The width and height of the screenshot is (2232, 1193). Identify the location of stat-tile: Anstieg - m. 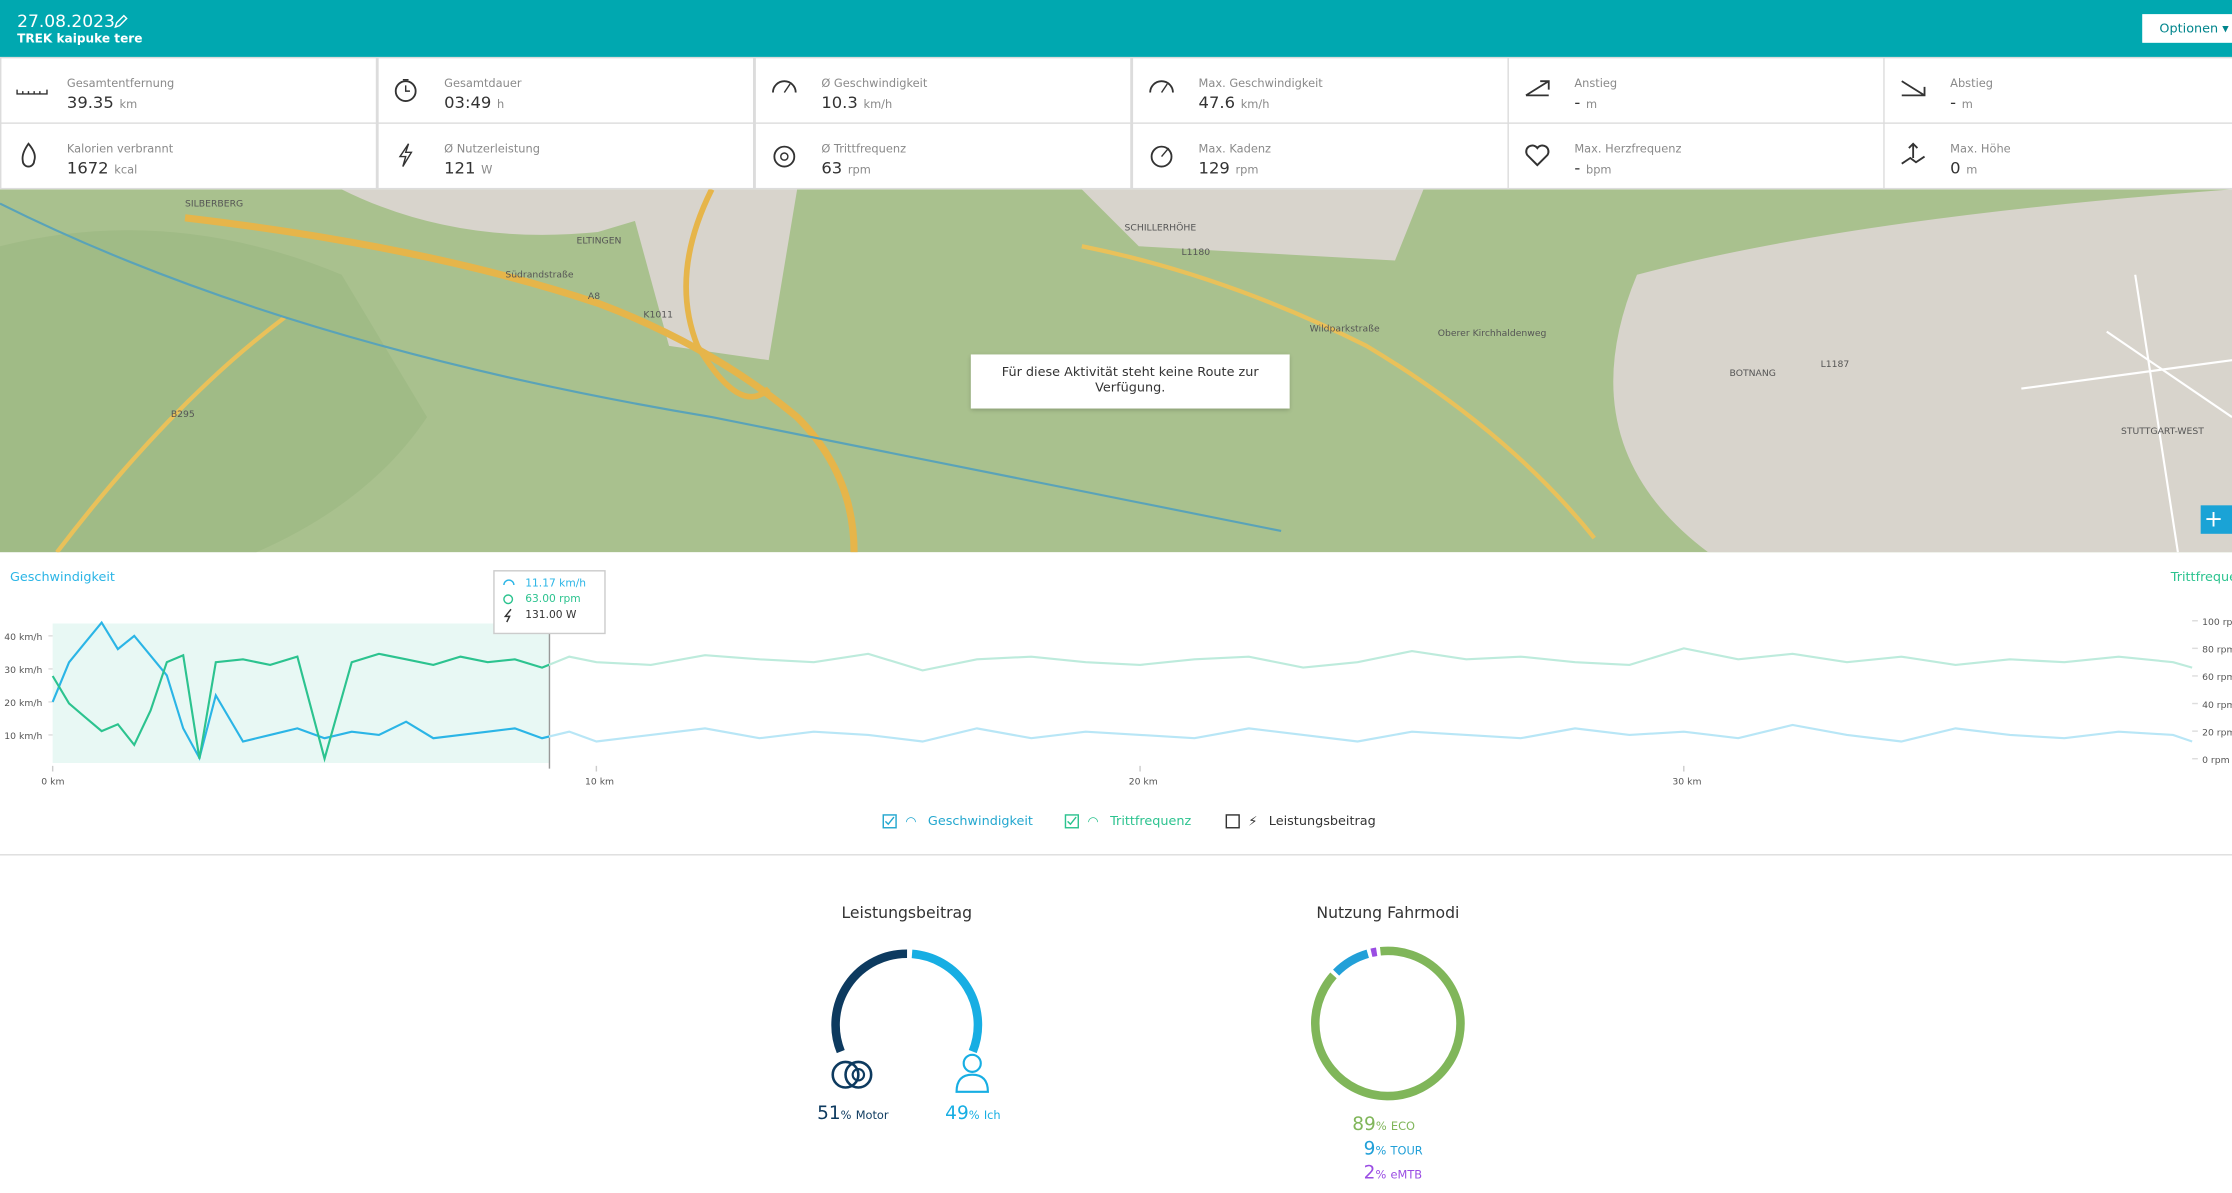
(1696, 90).